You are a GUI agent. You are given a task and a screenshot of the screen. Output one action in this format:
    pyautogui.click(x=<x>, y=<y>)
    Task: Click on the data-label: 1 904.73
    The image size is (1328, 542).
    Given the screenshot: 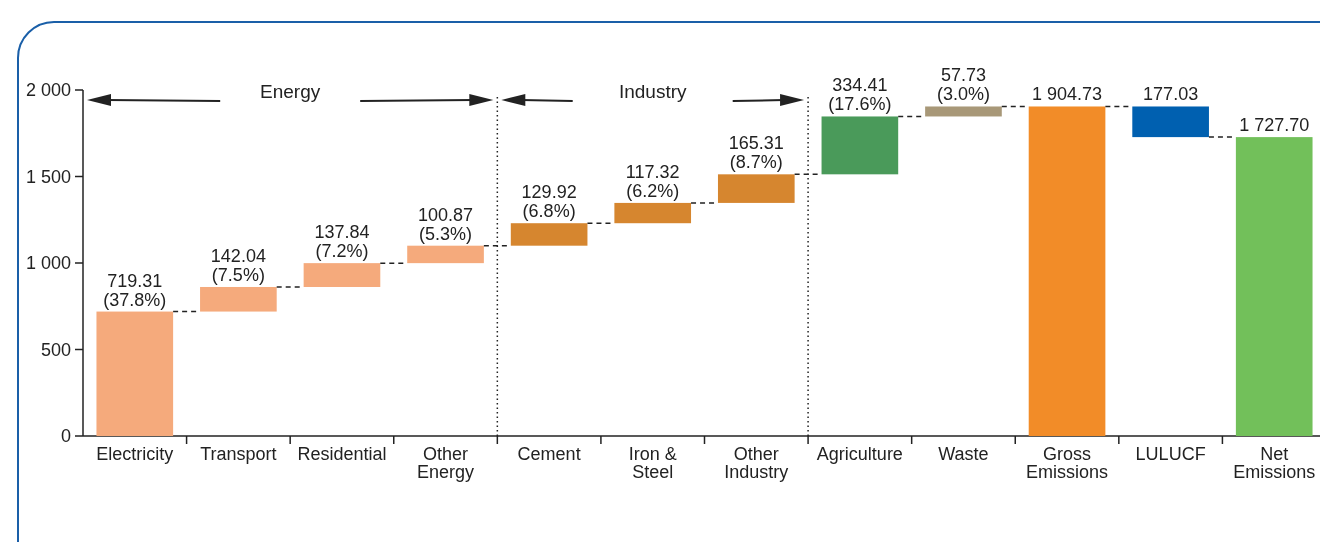 What is the action you would take?
    pyautogui.click(x=1067, y=94)
    